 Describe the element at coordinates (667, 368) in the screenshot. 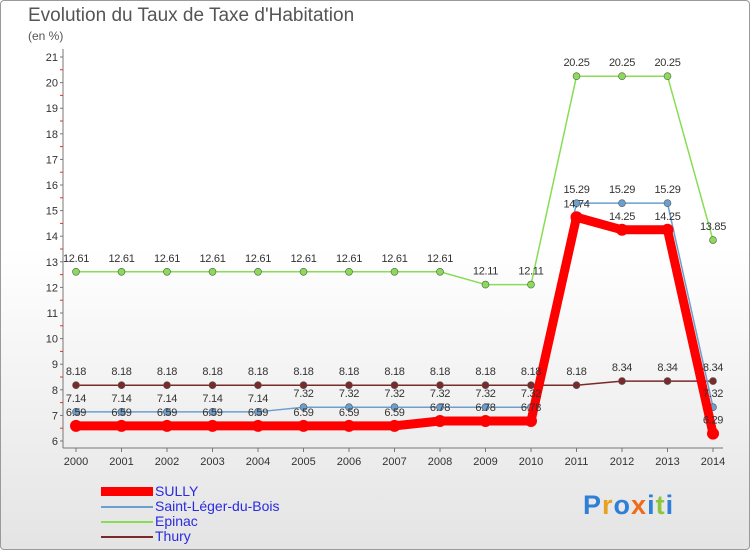

I see `data-label: 8.34` at that location.